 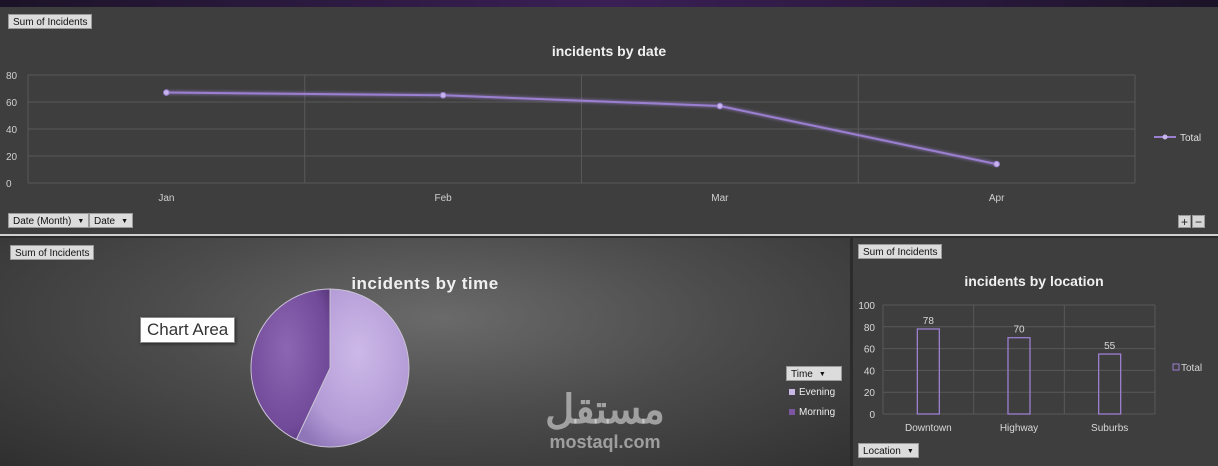 I want to click on line-chart-title: incidents by date, so click(x=609, y=51).